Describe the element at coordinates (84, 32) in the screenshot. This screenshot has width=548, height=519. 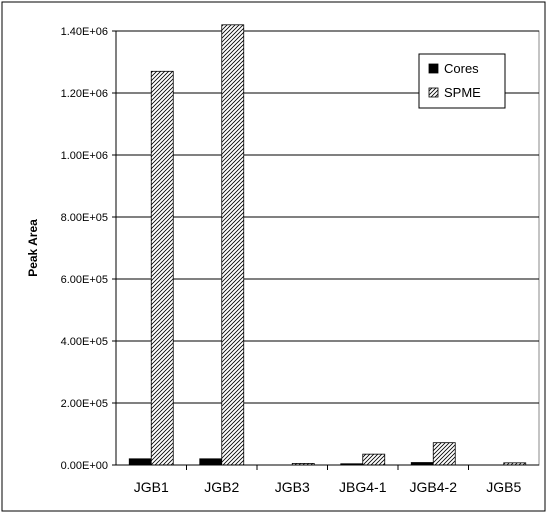
I see `y-tick-label: 1.40E+06` at that location.